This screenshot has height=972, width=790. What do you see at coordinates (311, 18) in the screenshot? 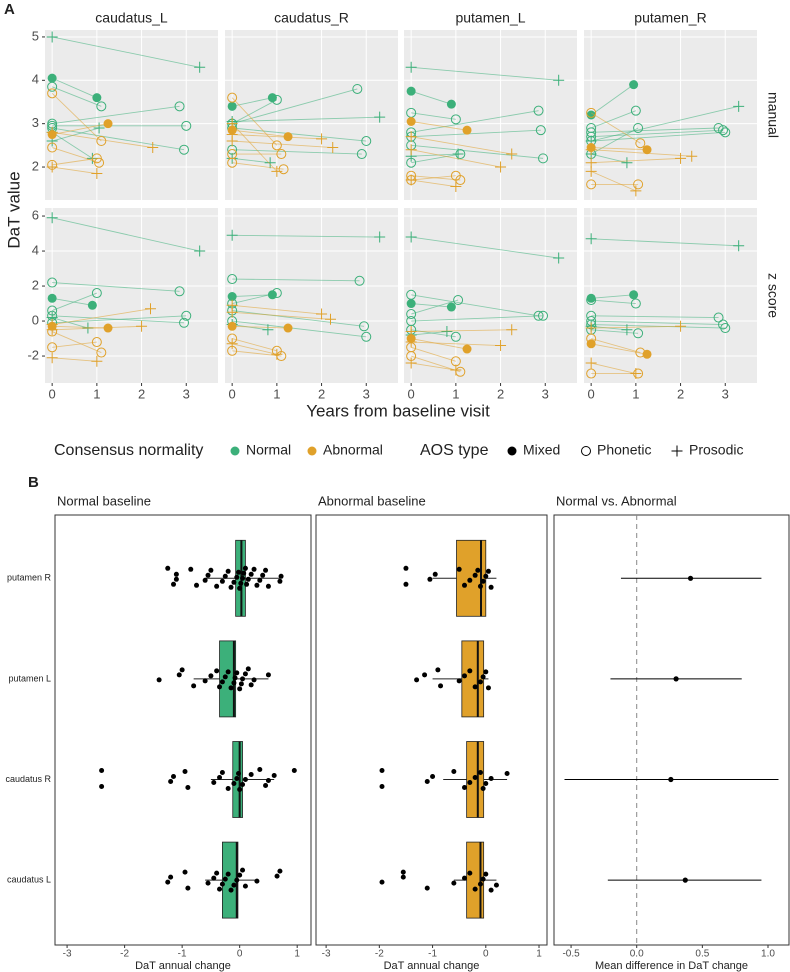
I see `facet-column-label: caudatus_R` at bounding box center [311, 18].